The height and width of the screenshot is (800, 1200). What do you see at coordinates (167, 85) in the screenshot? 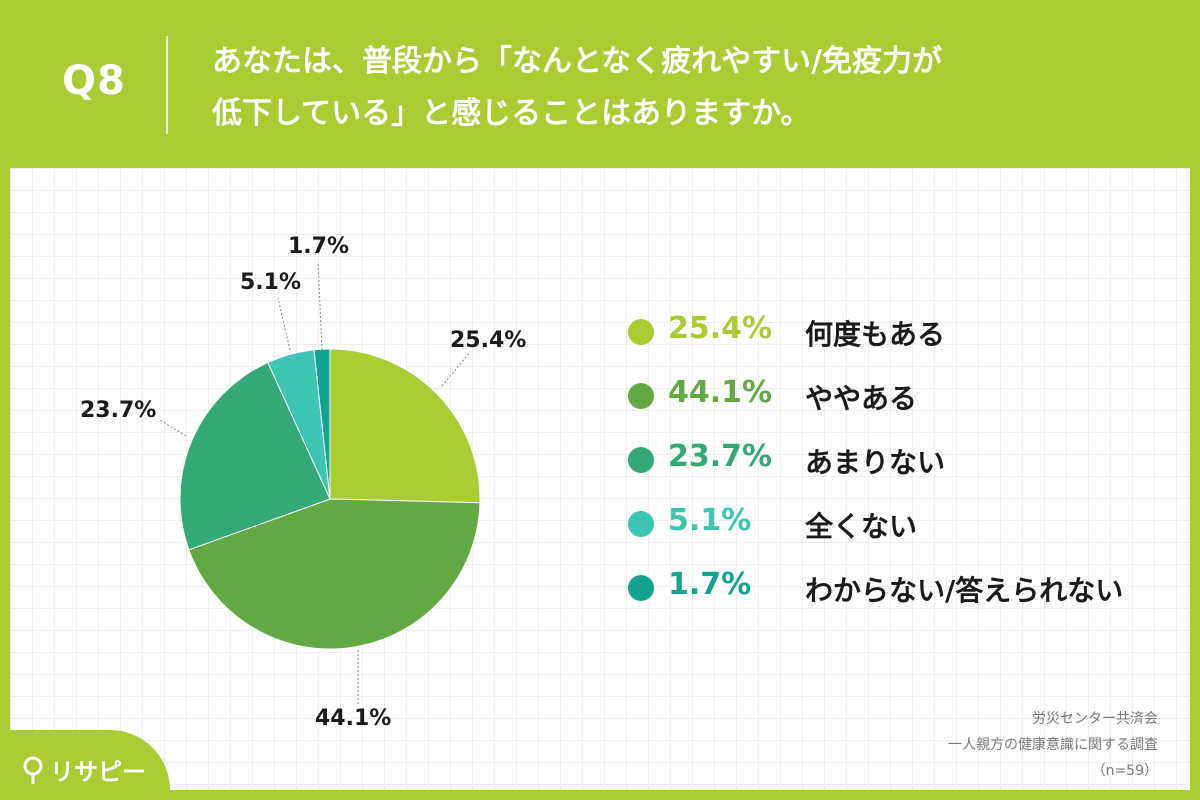
I see `header-divider` at bounding box center [167, 85].